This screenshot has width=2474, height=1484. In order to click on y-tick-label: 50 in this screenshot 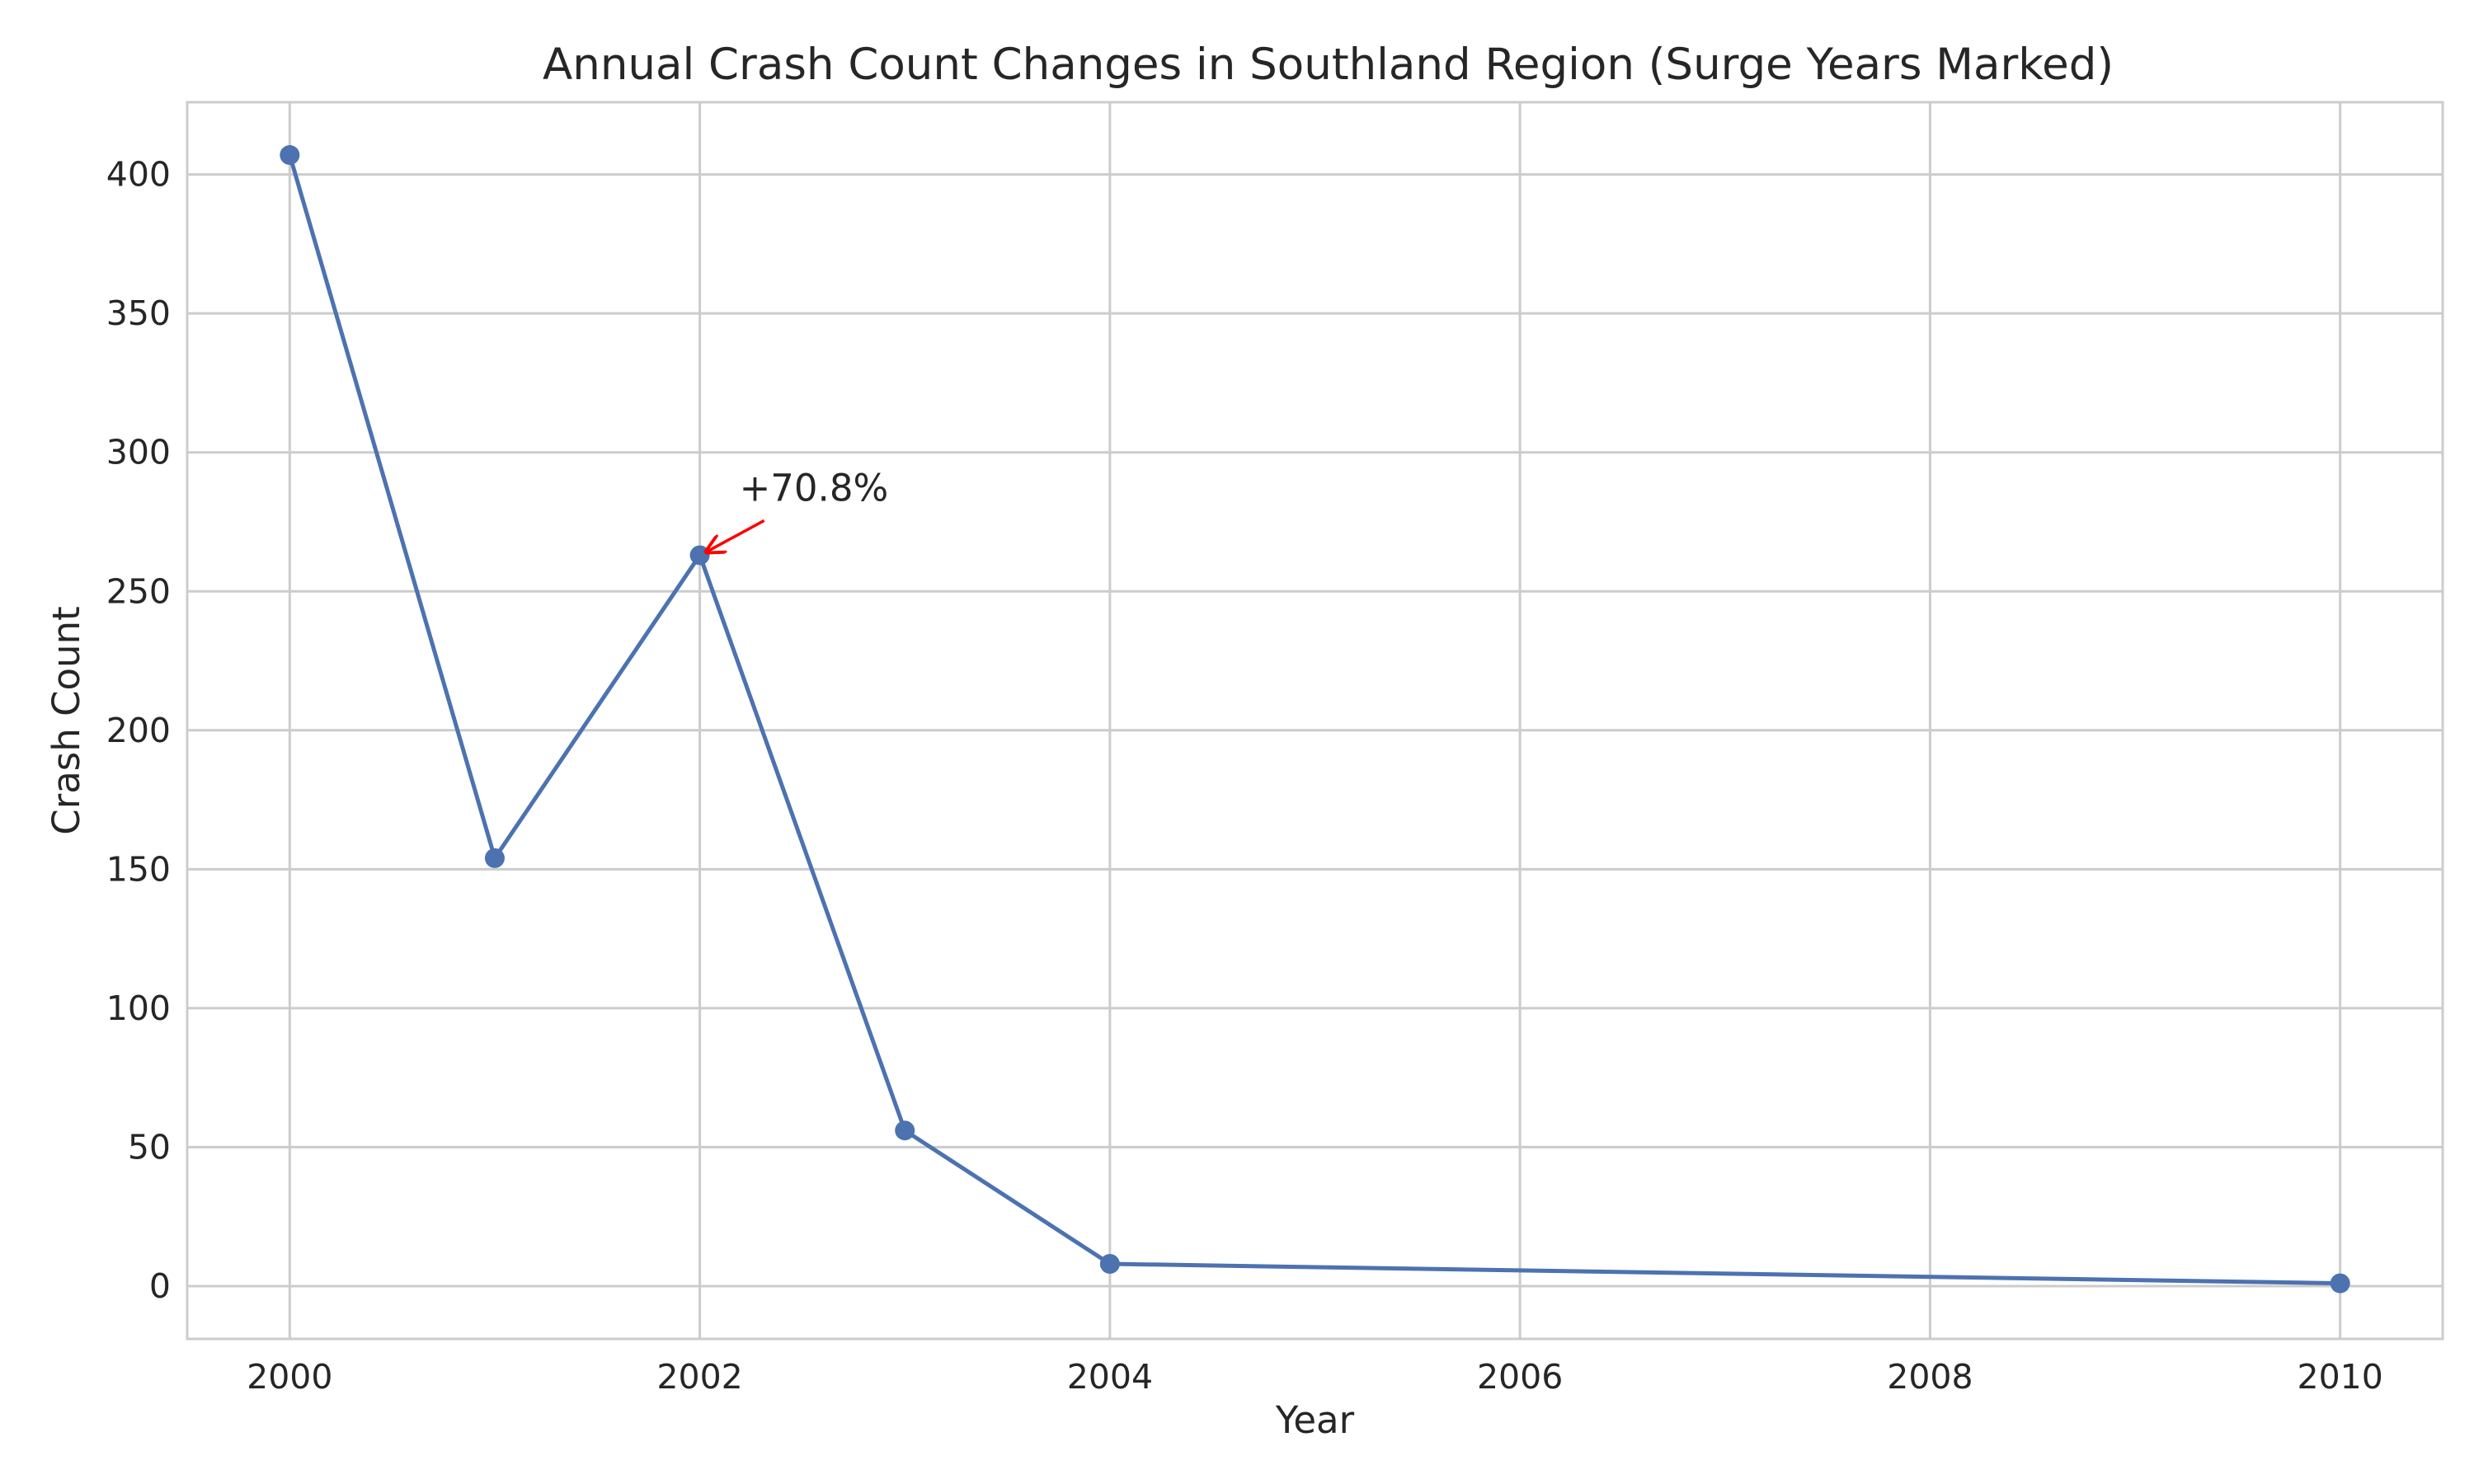, I will do `click(149, 1147)`.